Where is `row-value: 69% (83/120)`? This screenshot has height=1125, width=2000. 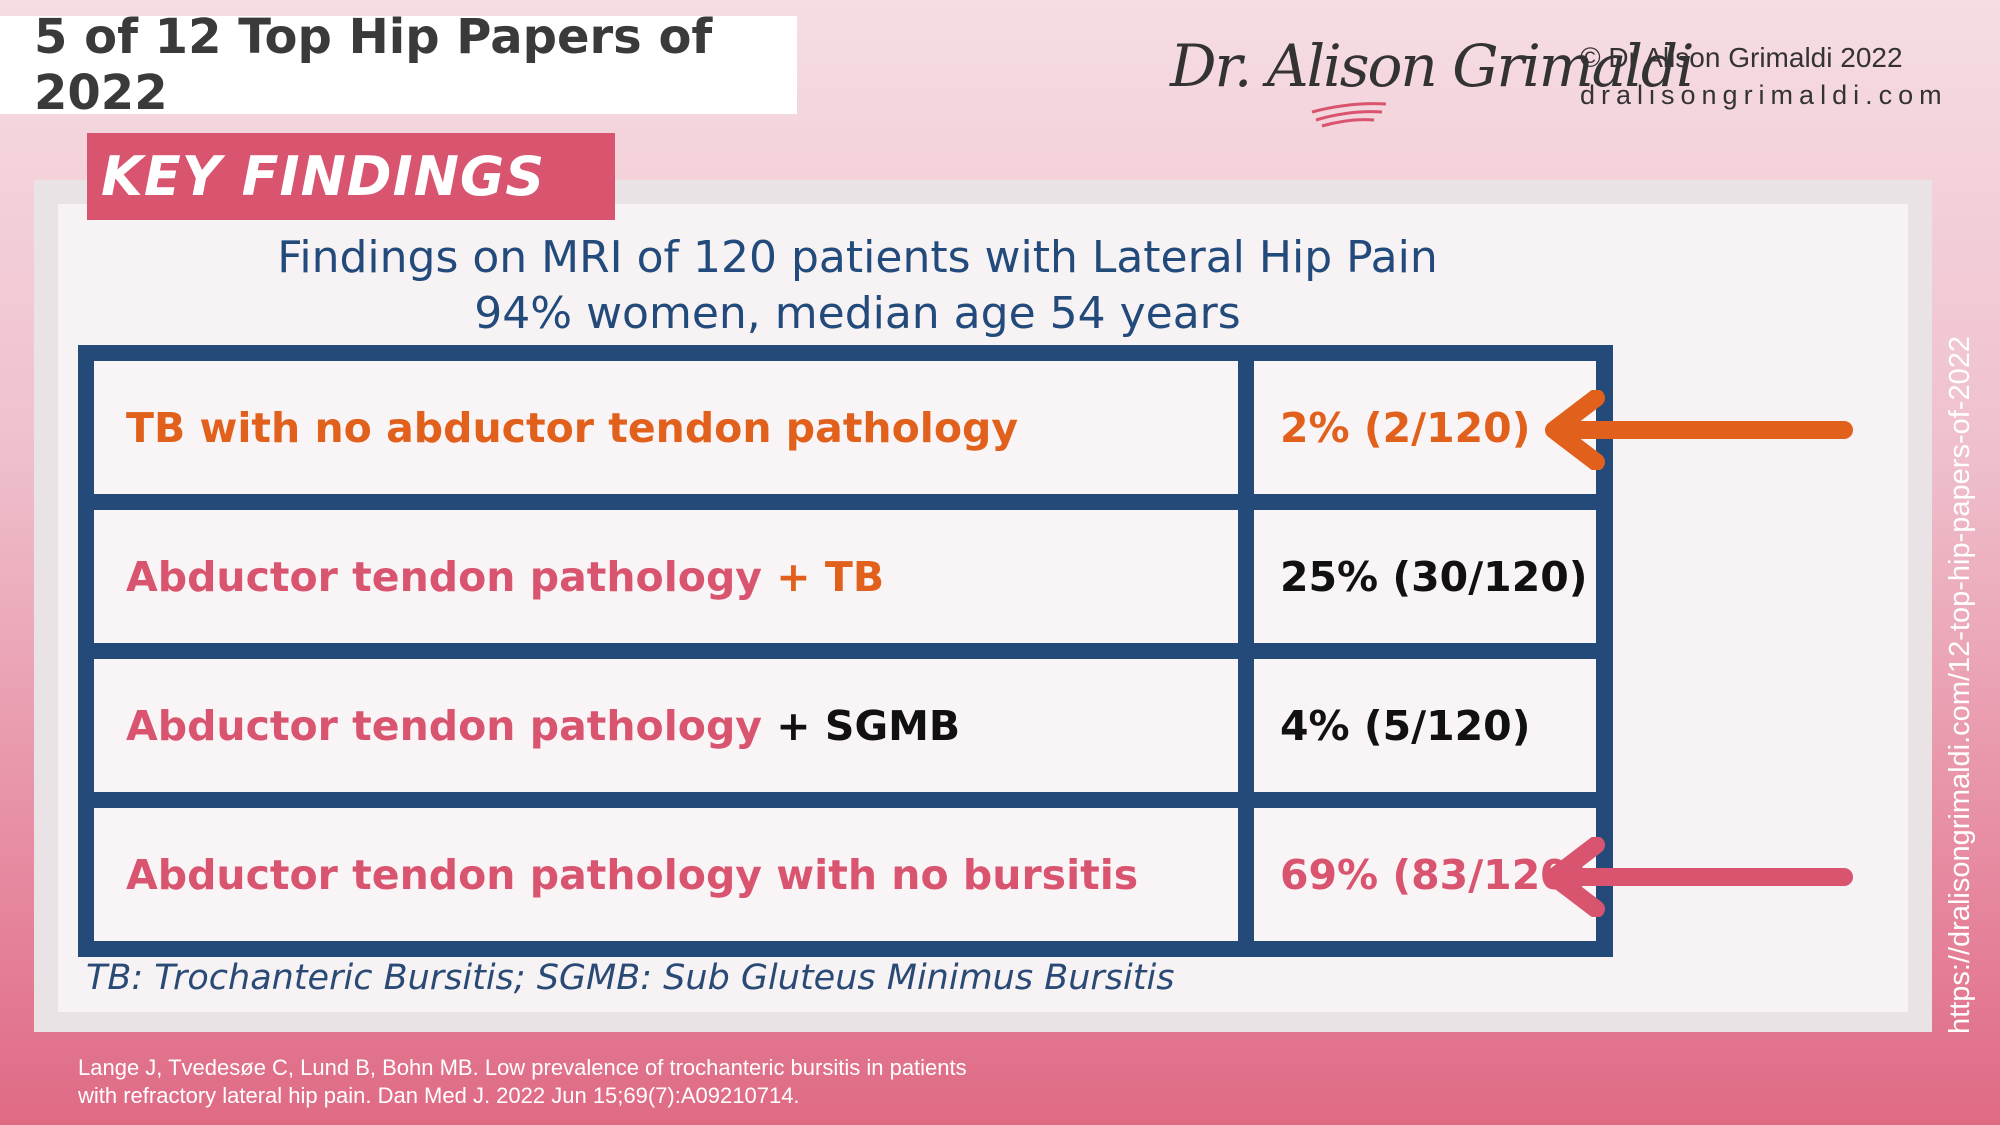 row-value: 69% (83/120) is located at coordinates (1434, 874).